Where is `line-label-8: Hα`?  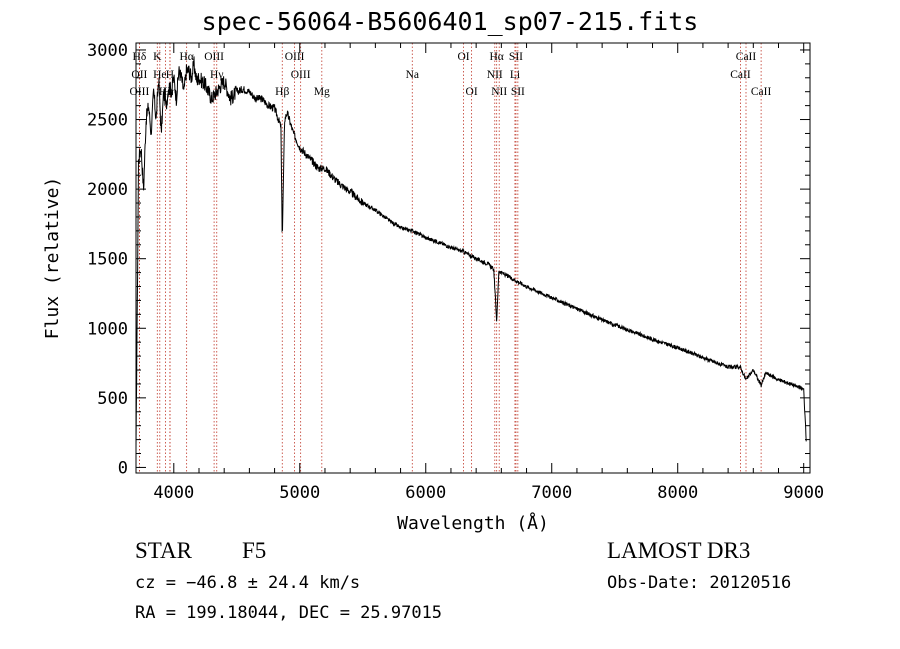
line-label-8: Hα is located at coordinates (186, 57).